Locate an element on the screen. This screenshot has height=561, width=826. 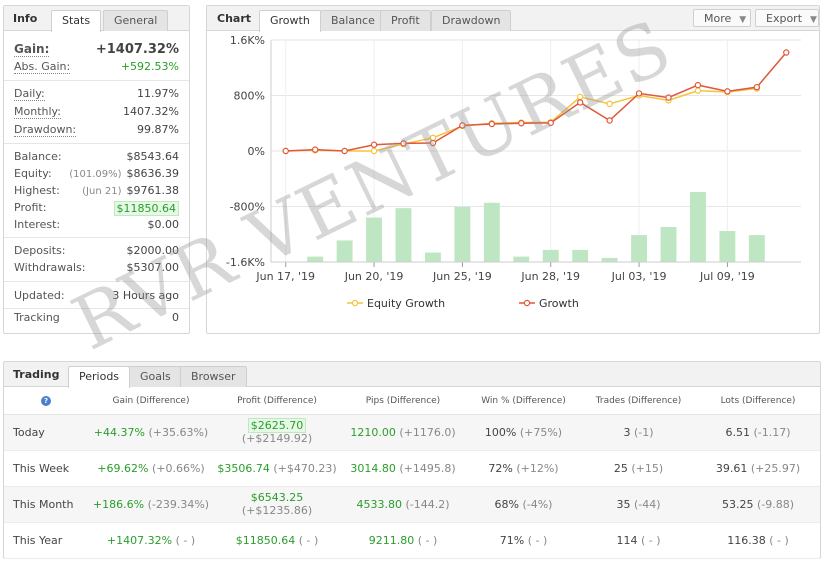
highest-row: Highest: (Jun 21) $9761.38 is located at coordinates (96, 192).